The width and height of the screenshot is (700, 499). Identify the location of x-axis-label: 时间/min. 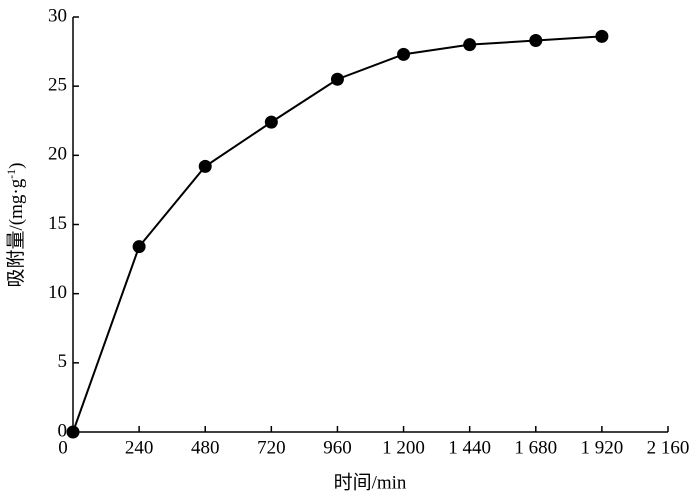
(370, 482).